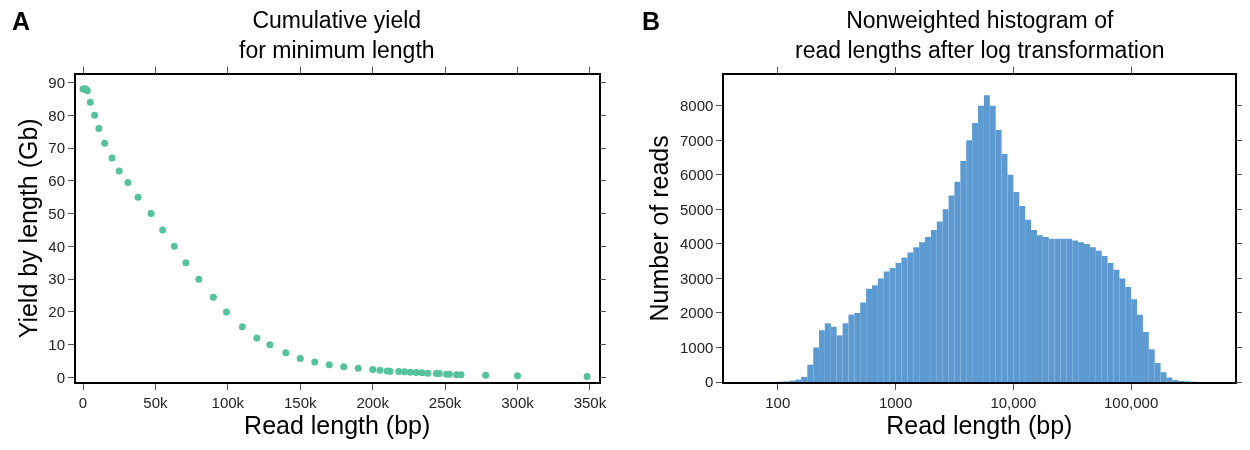  Describe the element at coordinates (57, 279) in the screenshot. I see `y-tick-label: 30` at that location.